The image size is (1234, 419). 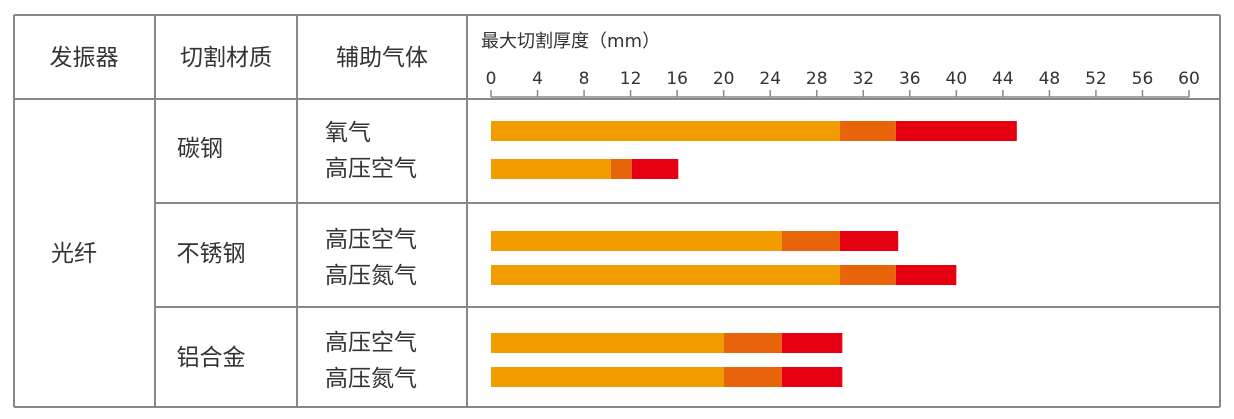 What do you see at coordinates (1096, 79) in the screenshot?
I see `x-tick-label: 52` at bounding box center [1096, 79].